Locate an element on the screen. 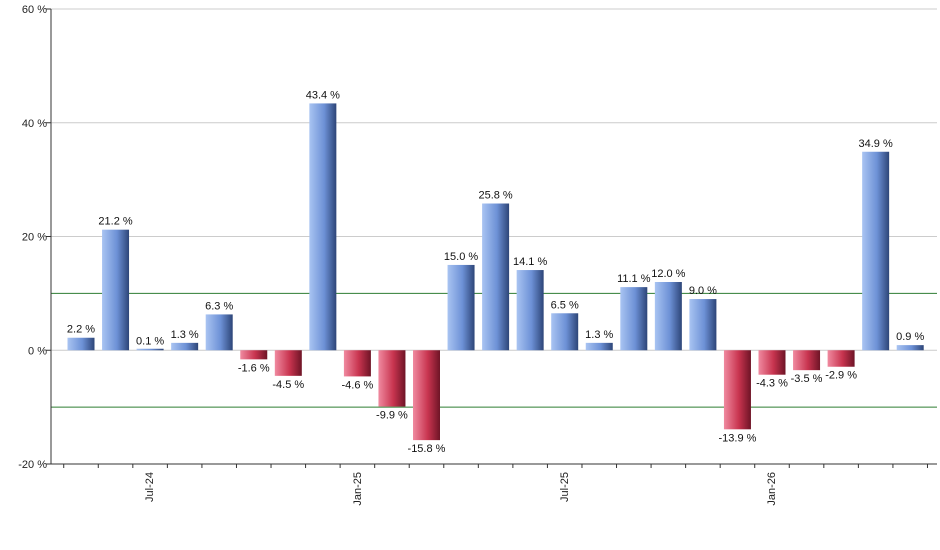  data-label: 21.2 % is located at coordinates (115, 222).